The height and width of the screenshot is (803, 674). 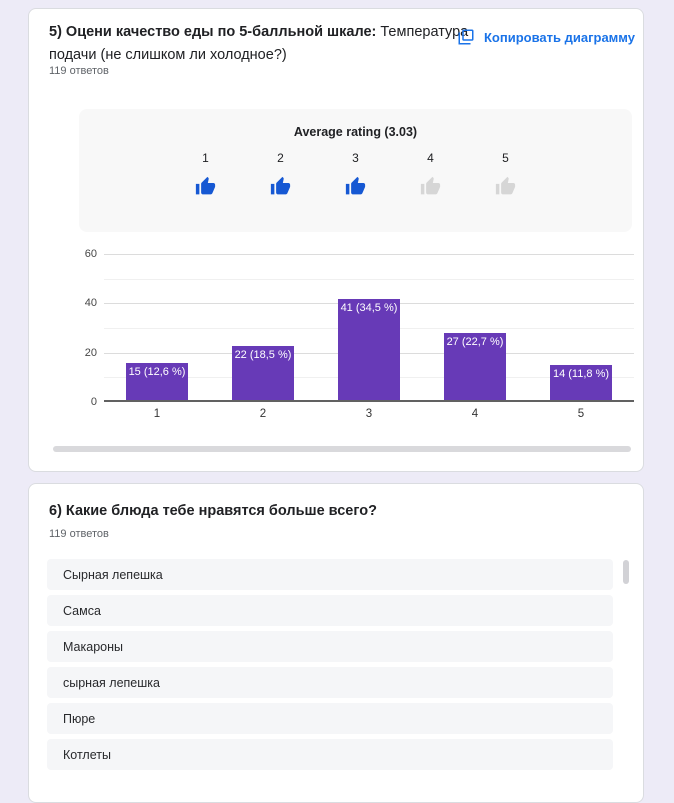 I want to click on average-rating-panel: Average rating (3.03) 1 2 3 4 5, so click(x=355, y=170).